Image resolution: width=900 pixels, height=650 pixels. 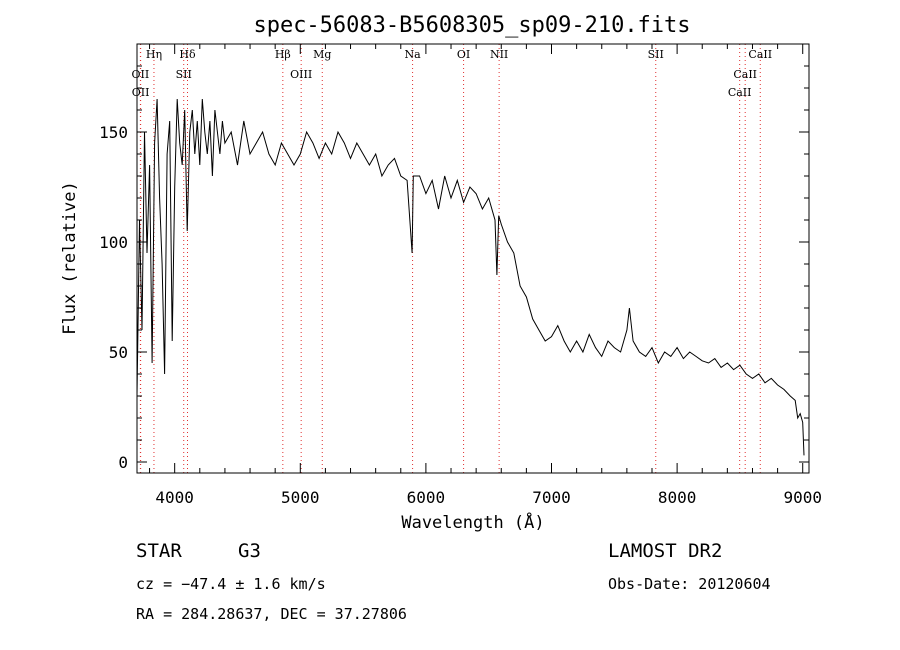 What do you see at coordinates (249, 551) in the screenshot?
I see `object-subclass: G3` at bounding box center [249, 551].